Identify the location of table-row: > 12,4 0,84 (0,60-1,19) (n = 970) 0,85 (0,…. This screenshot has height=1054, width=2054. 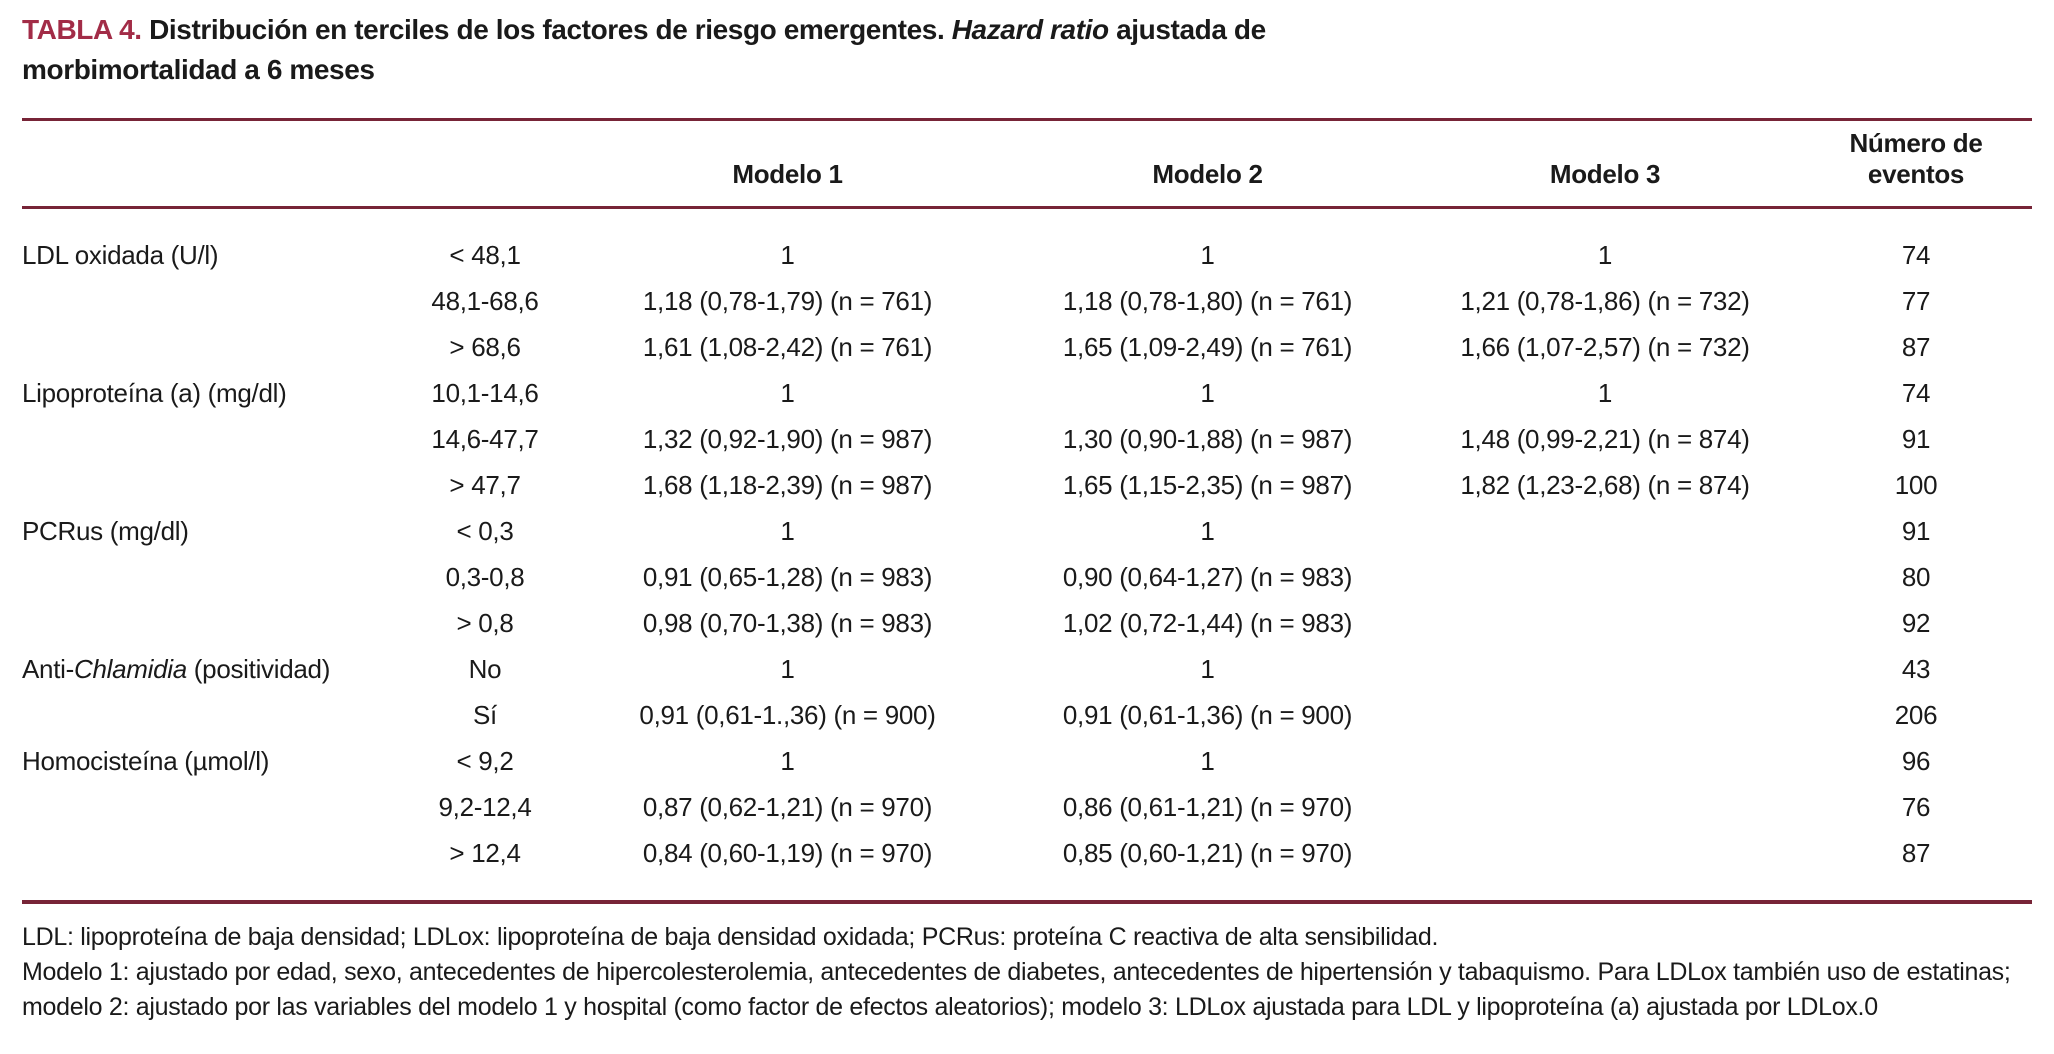
(1027, 866).